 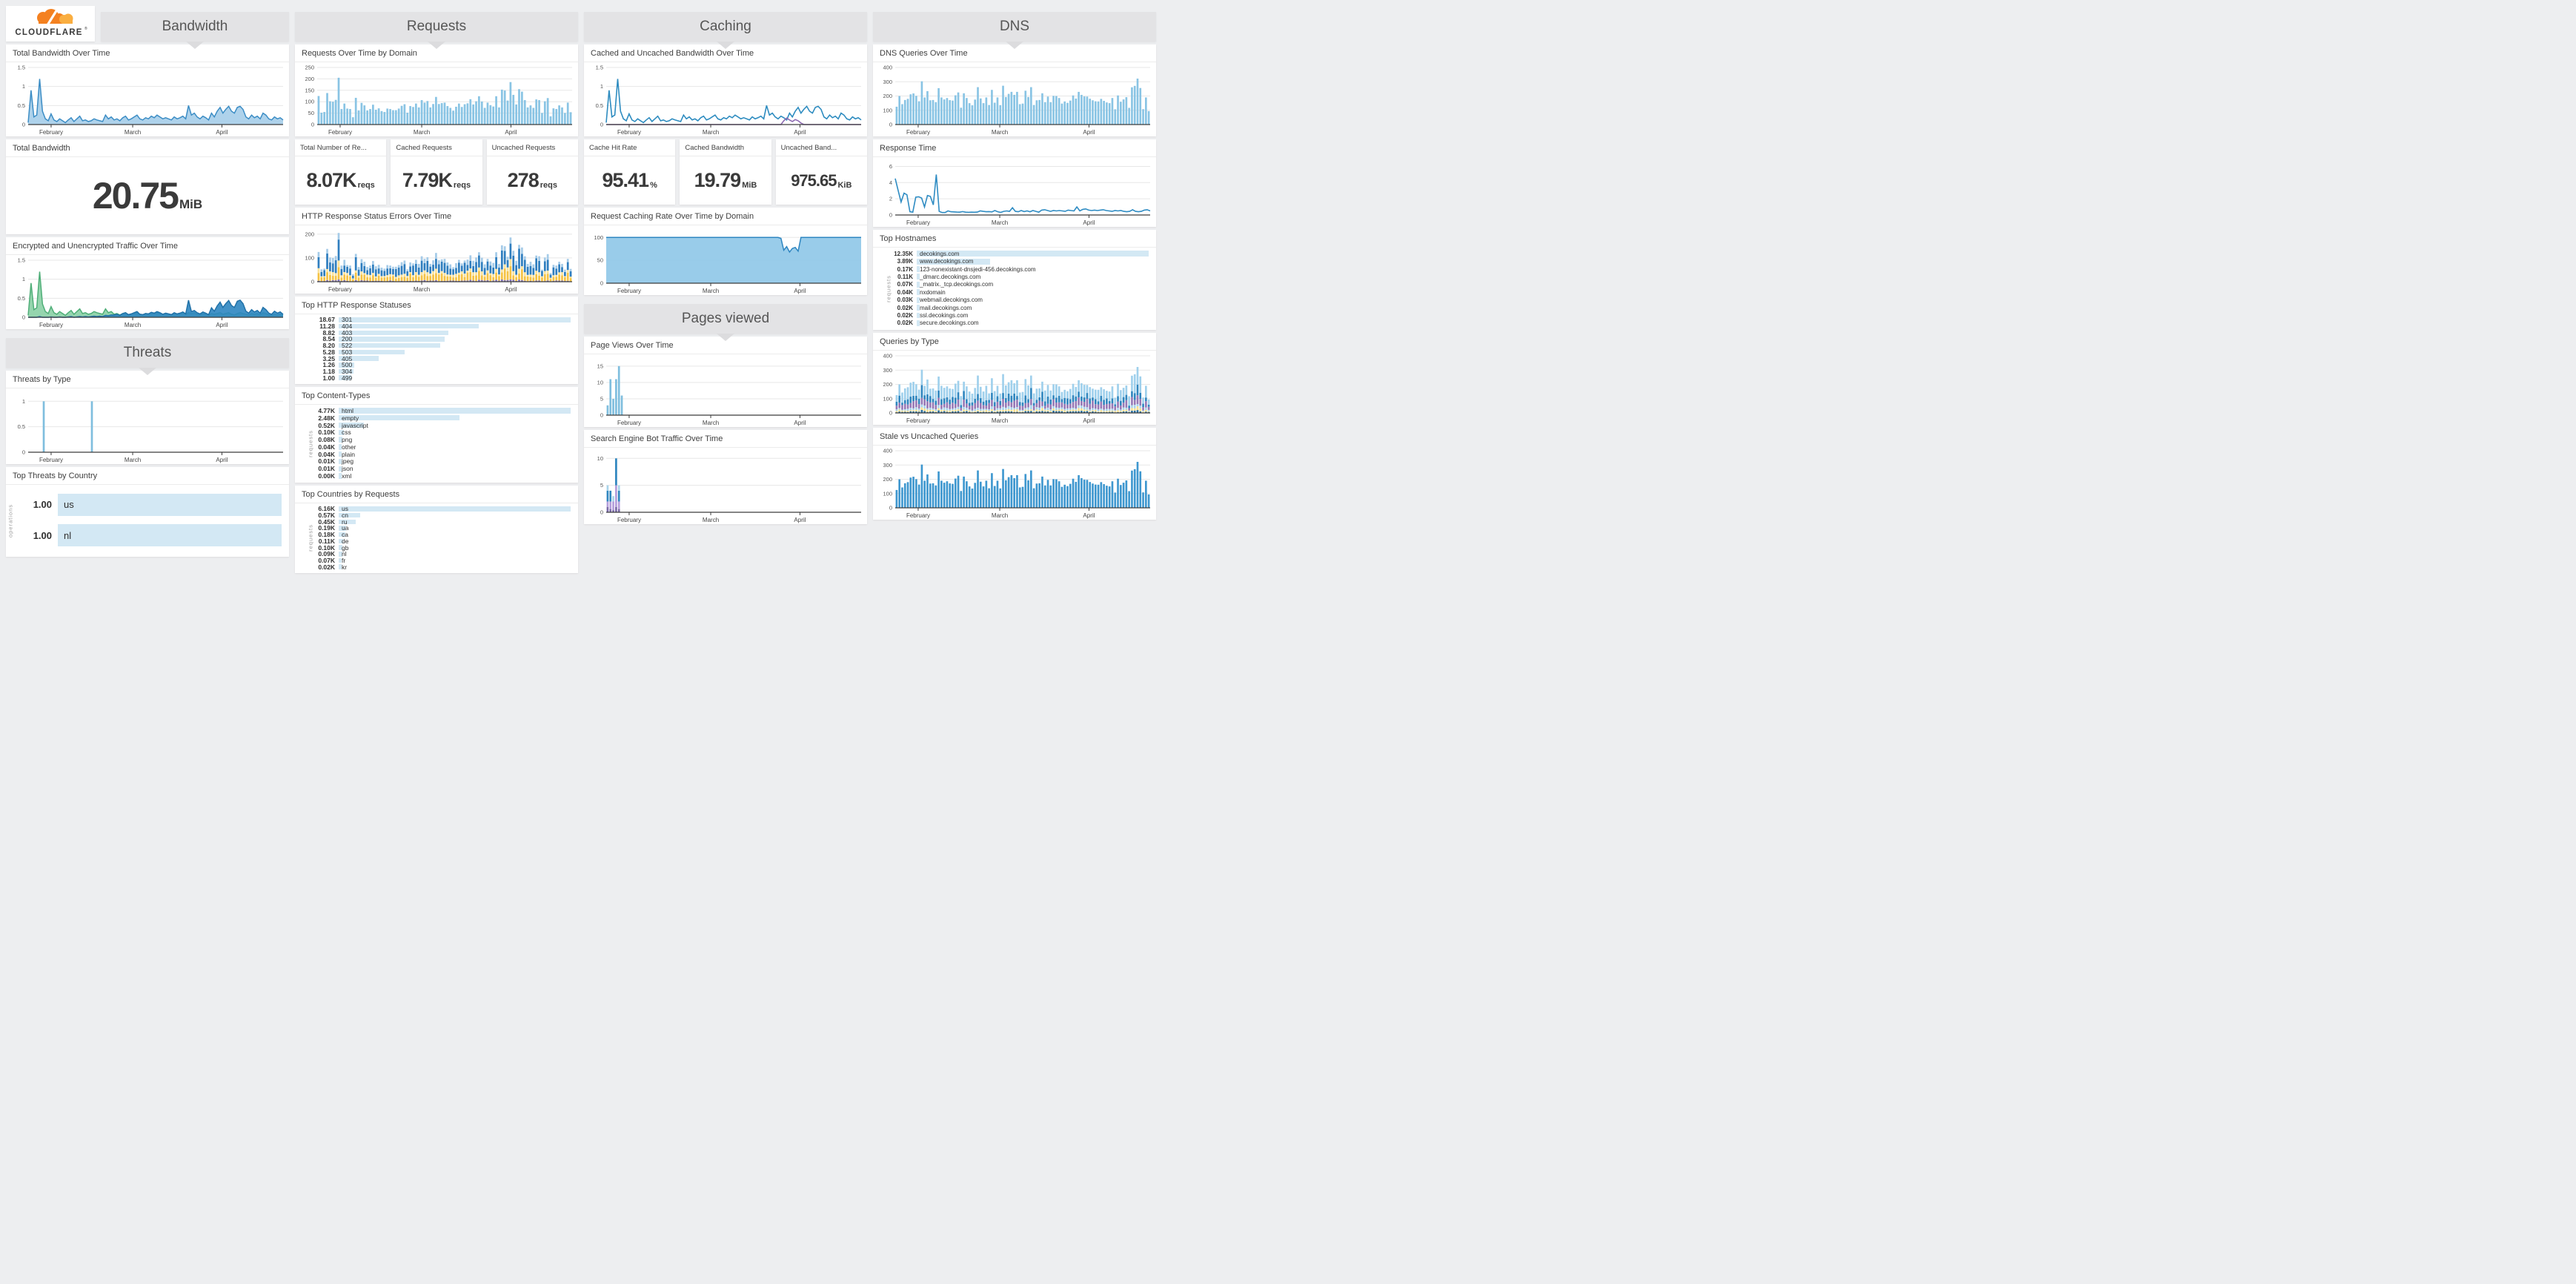 I want to click on list-item: 0.11K de, so click(x=438, y=541).